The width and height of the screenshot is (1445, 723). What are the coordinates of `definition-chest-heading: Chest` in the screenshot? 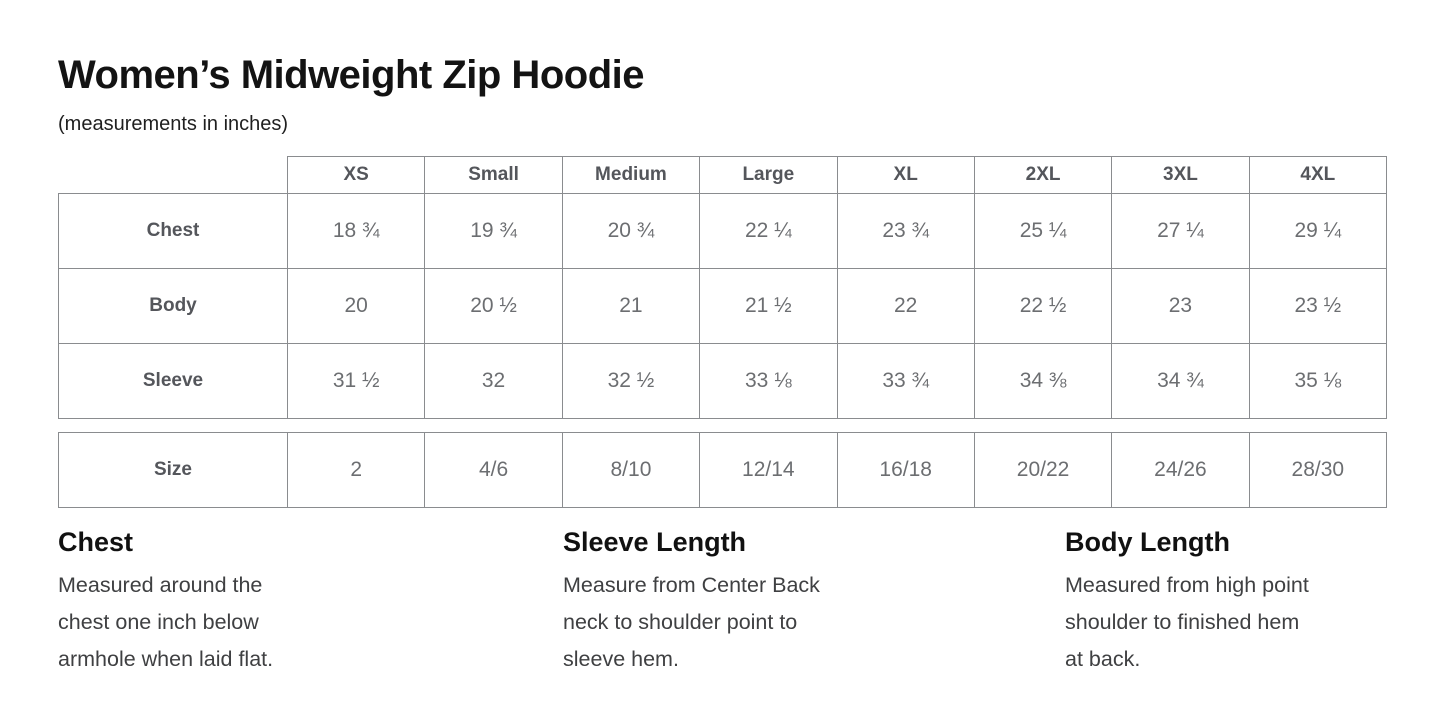 It's located at (96, 542).